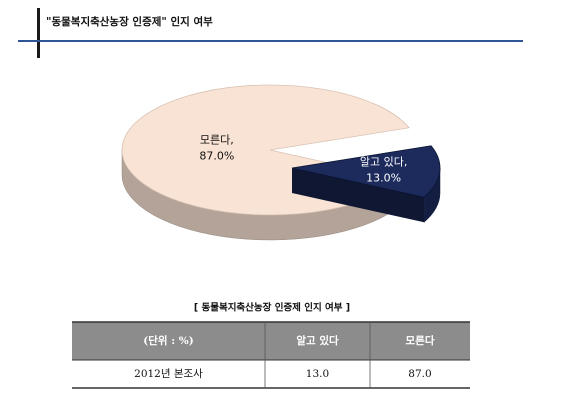 The height and width of the screenshot is (404, 567). What do you see at coordinates (317, 340) in the screenshot?
I see `table-header-cell: 알고 있다` at bounding box center [317, 340].